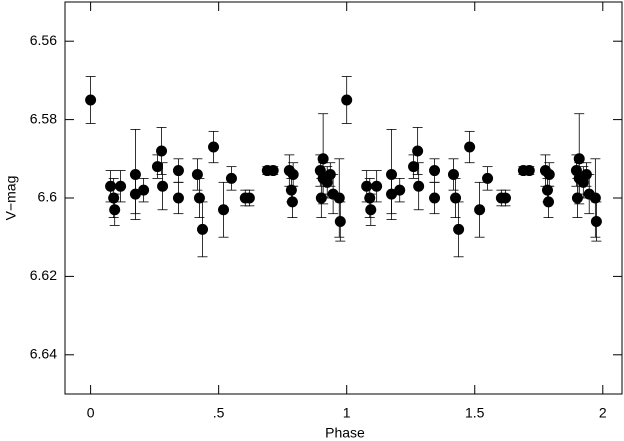 This screenshot has width=624, height=441. I want to click on y-tick-label: 6.56, so click(43, 40).